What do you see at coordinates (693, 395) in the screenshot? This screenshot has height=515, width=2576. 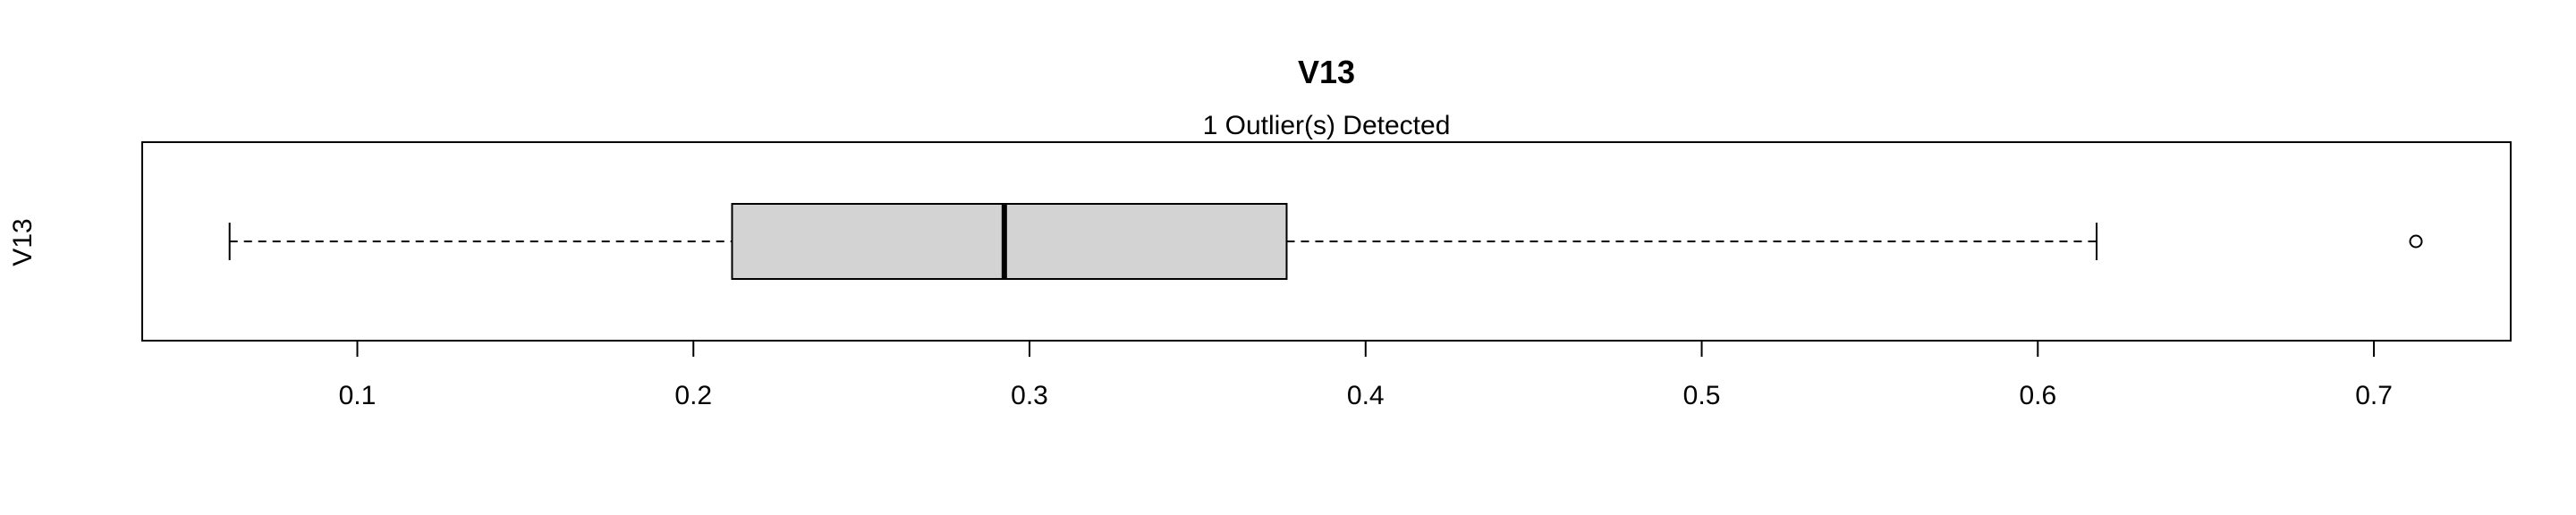 I see `x-tick-label: 0.2` at bounding box center [693, 395].